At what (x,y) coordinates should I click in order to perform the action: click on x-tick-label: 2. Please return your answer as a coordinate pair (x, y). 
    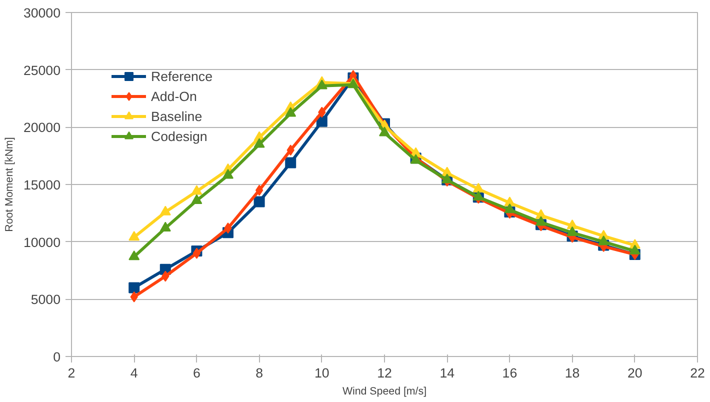
    Looking at the image, I should click on (72, 373).